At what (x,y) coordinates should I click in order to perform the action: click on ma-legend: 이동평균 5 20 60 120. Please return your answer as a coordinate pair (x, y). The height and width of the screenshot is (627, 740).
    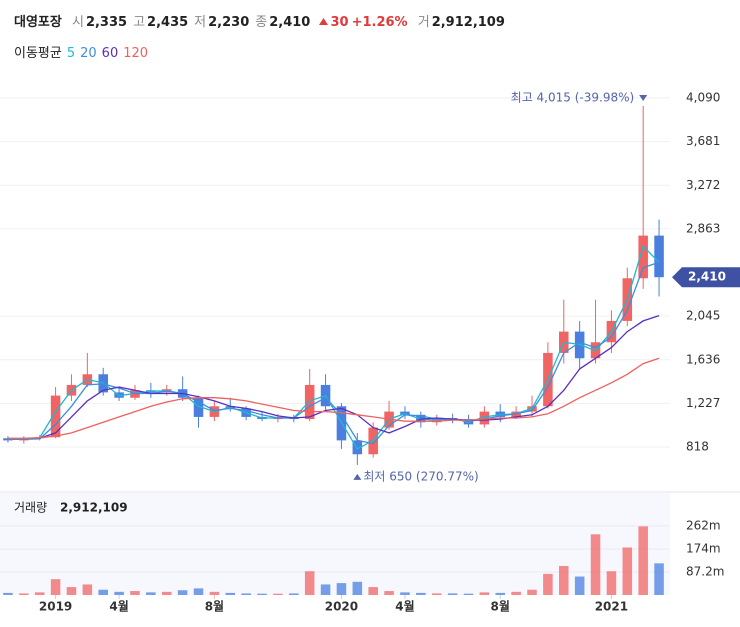
    Looking at the image, I should click on (81, 51).